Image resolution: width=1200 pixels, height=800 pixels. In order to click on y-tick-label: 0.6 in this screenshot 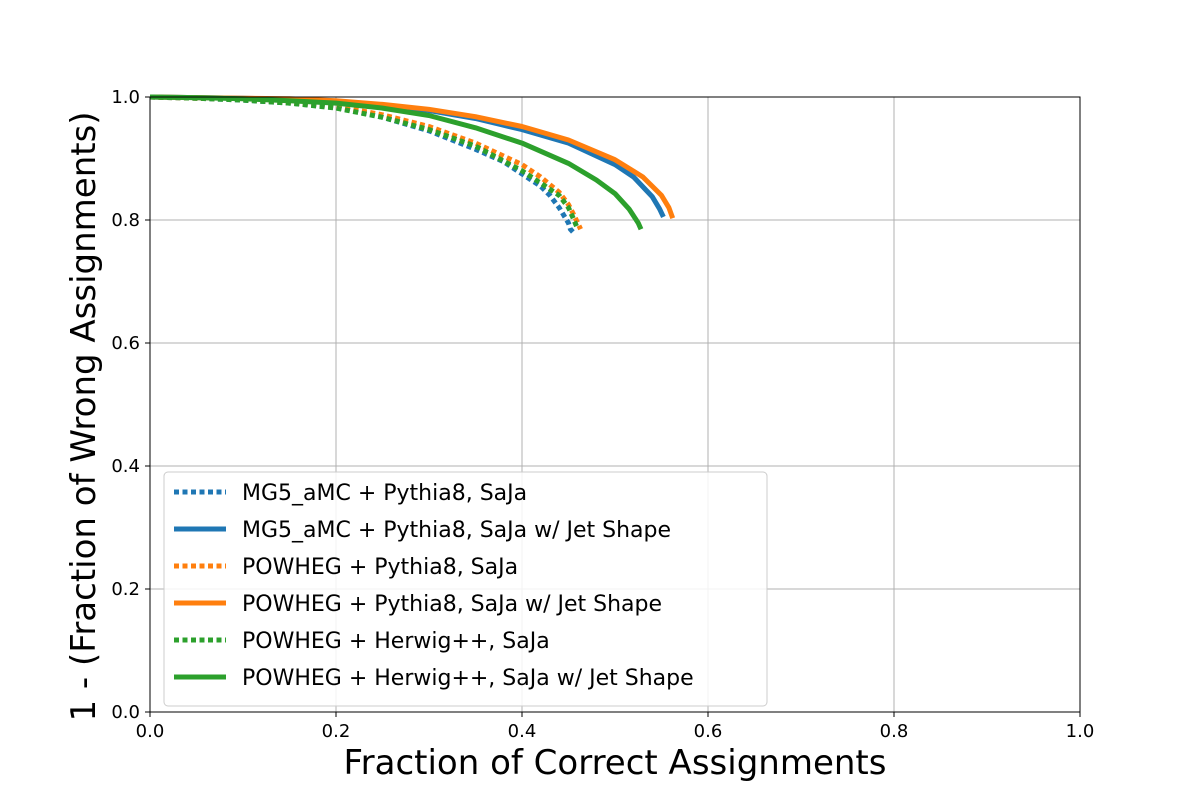, I will do `click(125, 343)`.